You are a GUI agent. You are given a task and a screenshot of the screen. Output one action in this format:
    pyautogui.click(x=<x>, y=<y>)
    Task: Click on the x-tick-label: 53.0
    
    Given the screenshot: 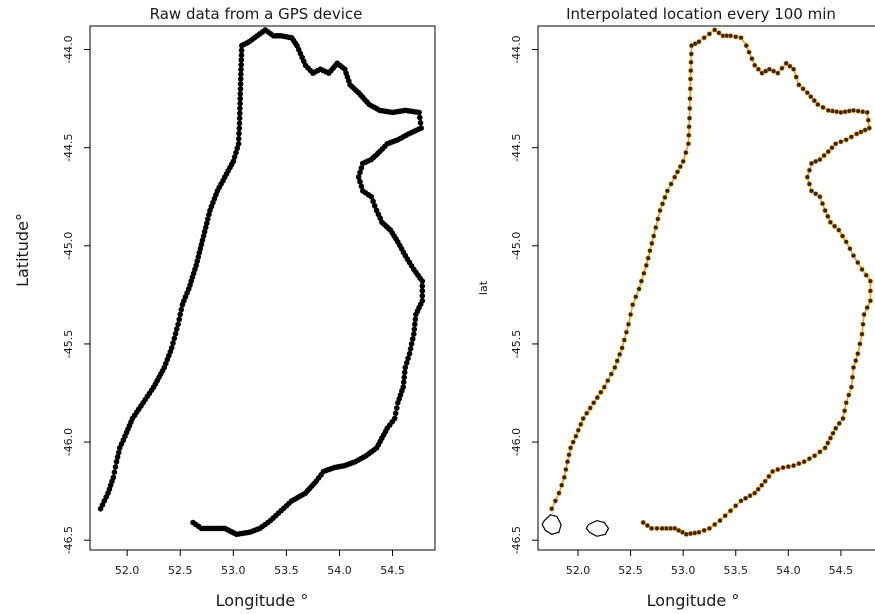 What is the action you would take?
    pyautogui.click(x=683, y=570)
    